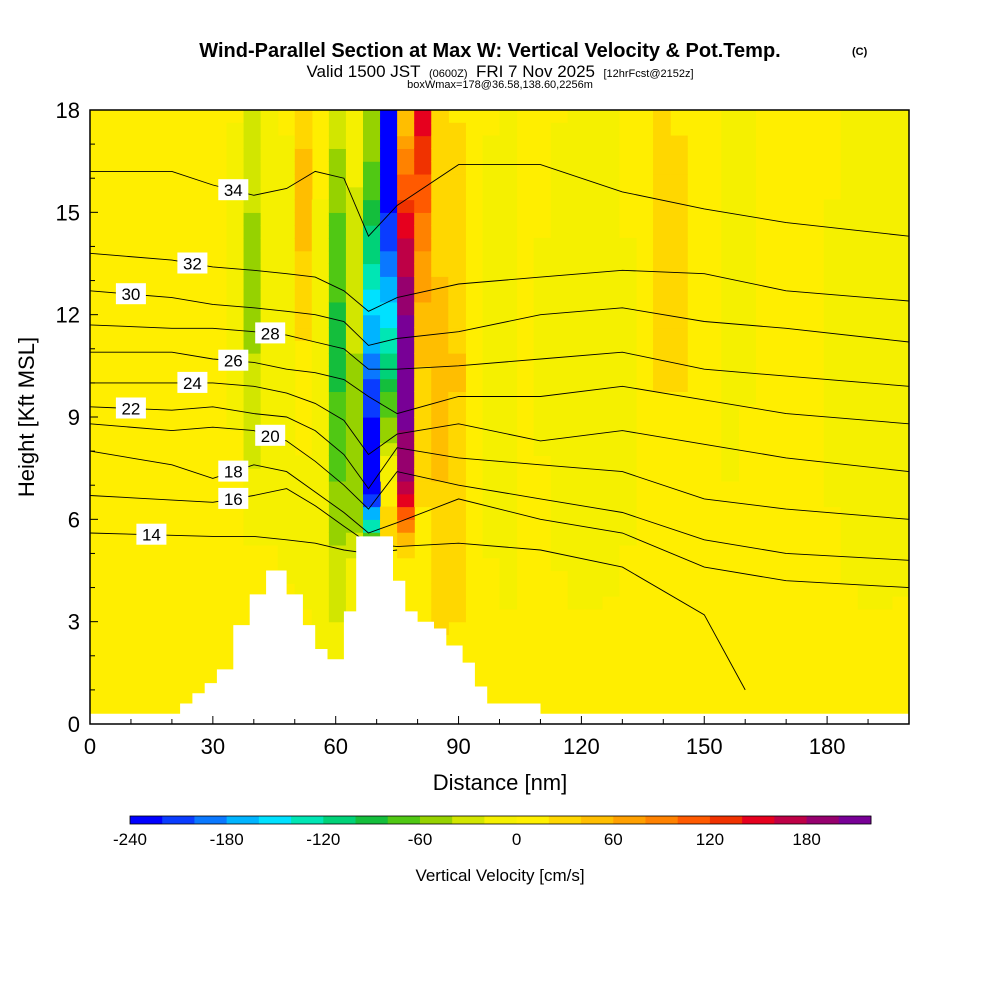 The image size is (1000, 1000). I want to click on x-tick-label: 180, so click(827, 746).